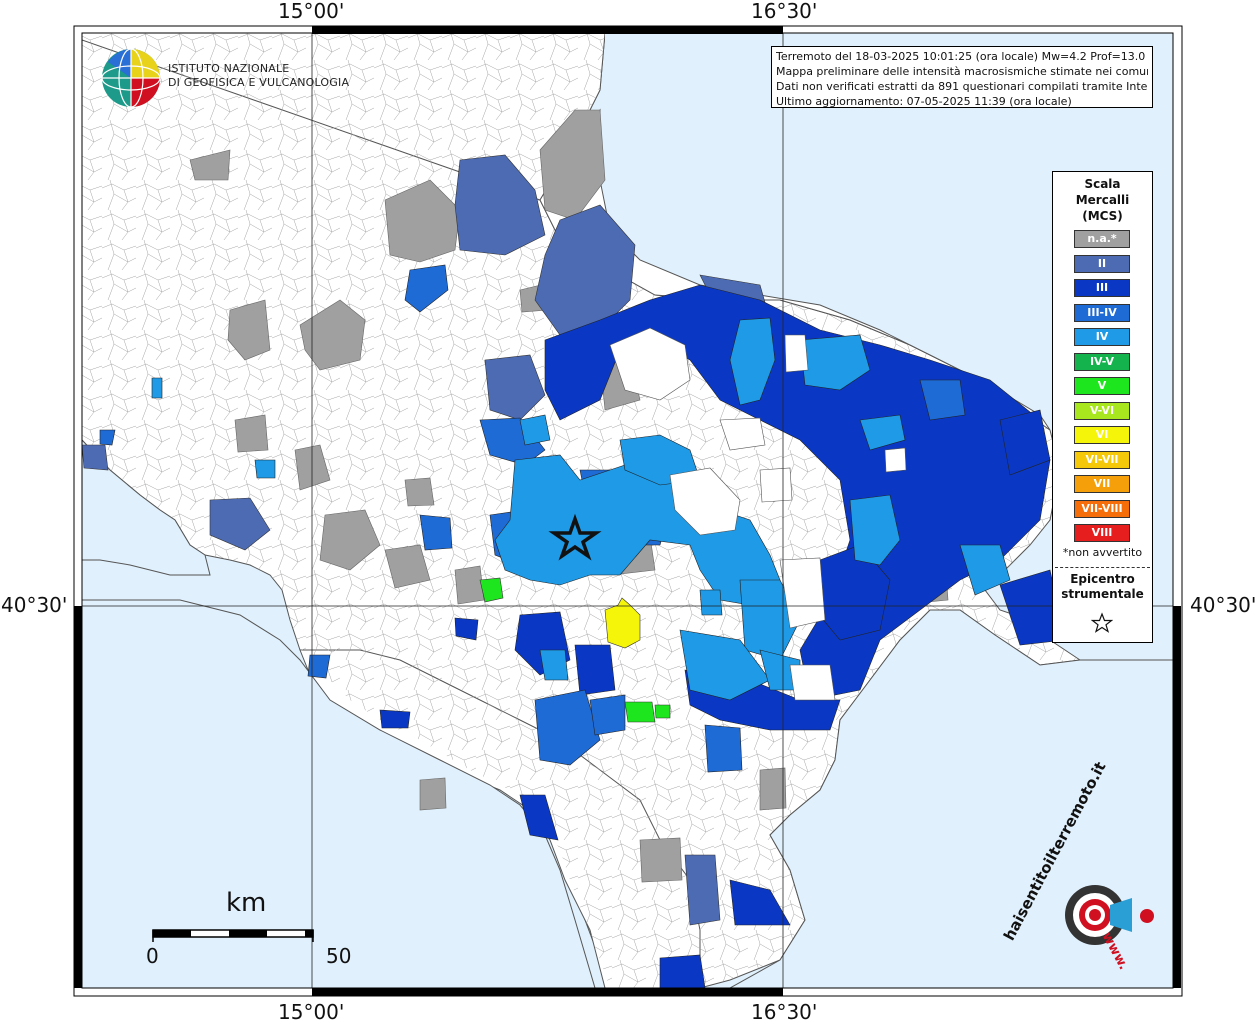  Describe the element at coordinates (311, 11) in the screenshot. I see `lon-label-top-left: 15°00'` at that location.